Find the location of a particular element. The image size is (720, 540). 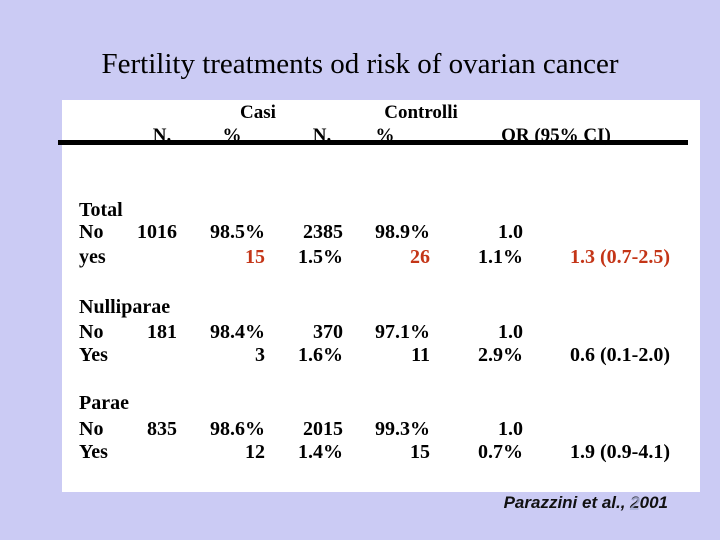

table-cell: 3 is located at coordinates (260, 355).